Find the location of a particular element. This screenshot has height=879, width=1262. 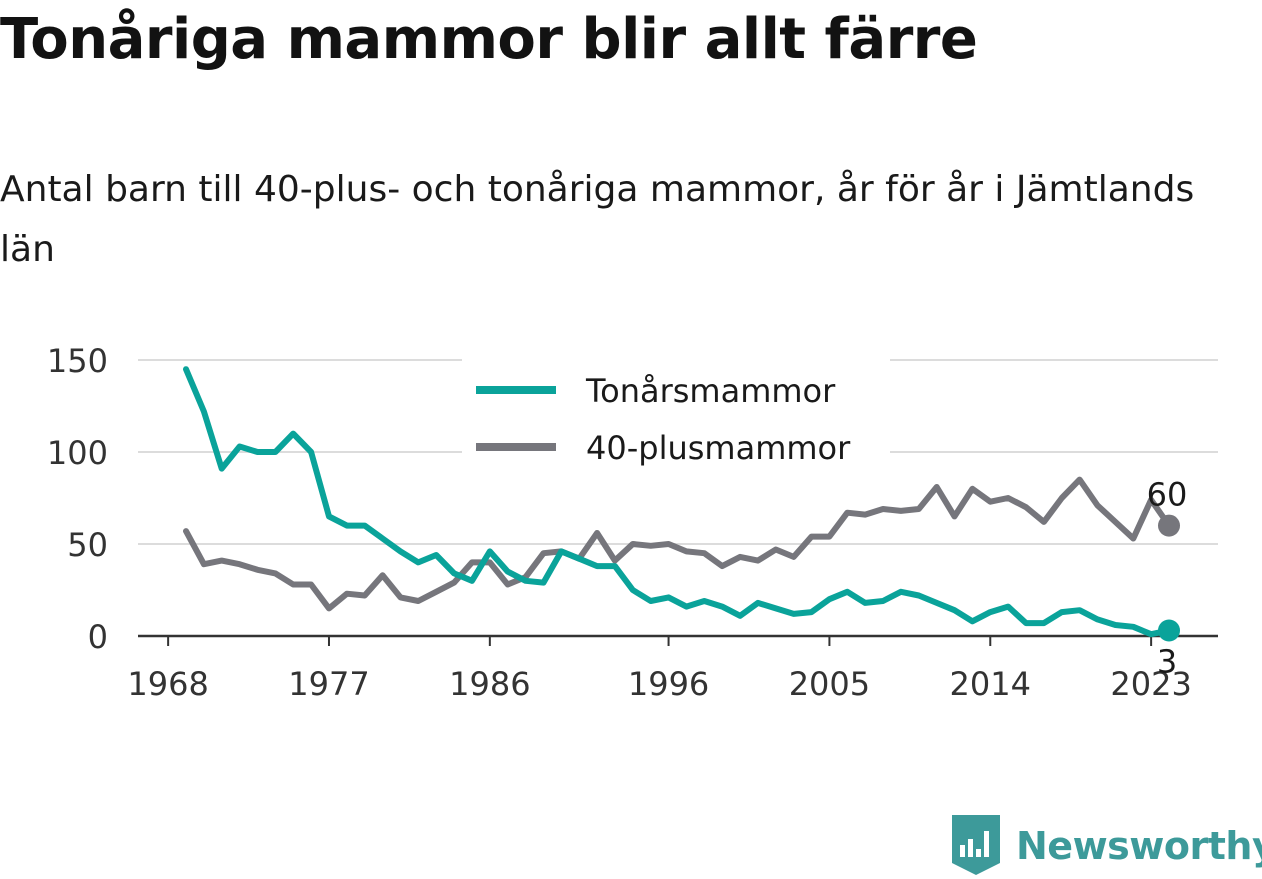

y-tick-label: 0 is located at coordinates (98, 637).